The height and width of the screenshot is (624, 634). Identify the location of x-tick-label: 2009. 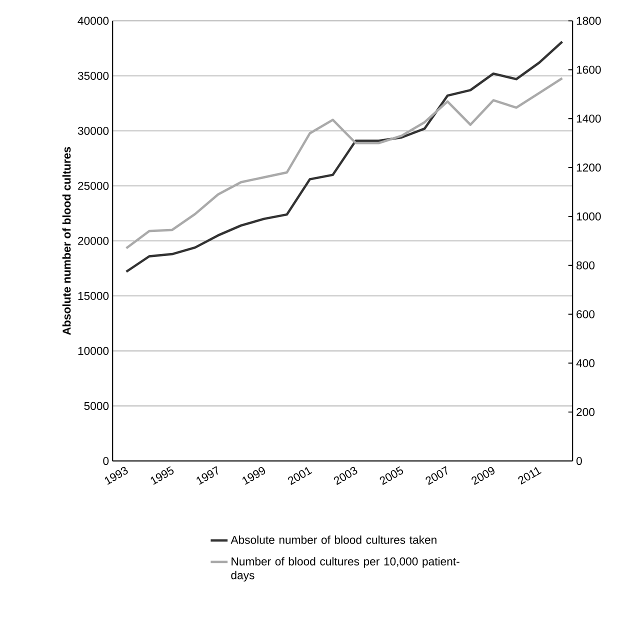
(483, 476).